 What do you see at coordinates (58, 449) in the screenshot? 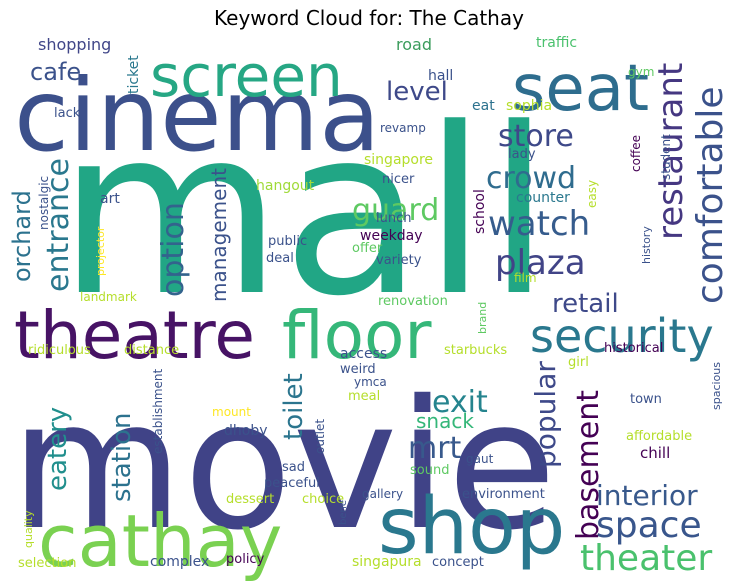
I see `word-eatery: eatery` at bounding box center [58, 449].